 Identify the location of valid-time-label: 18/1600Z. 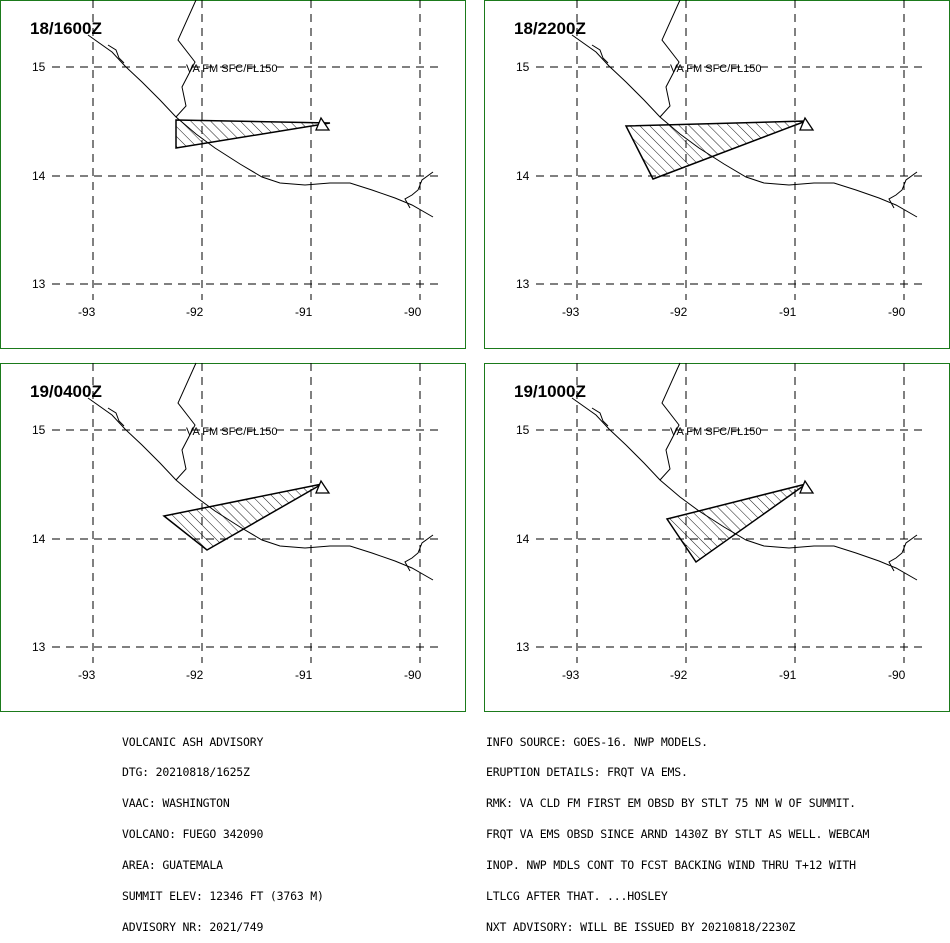
(66, 28).